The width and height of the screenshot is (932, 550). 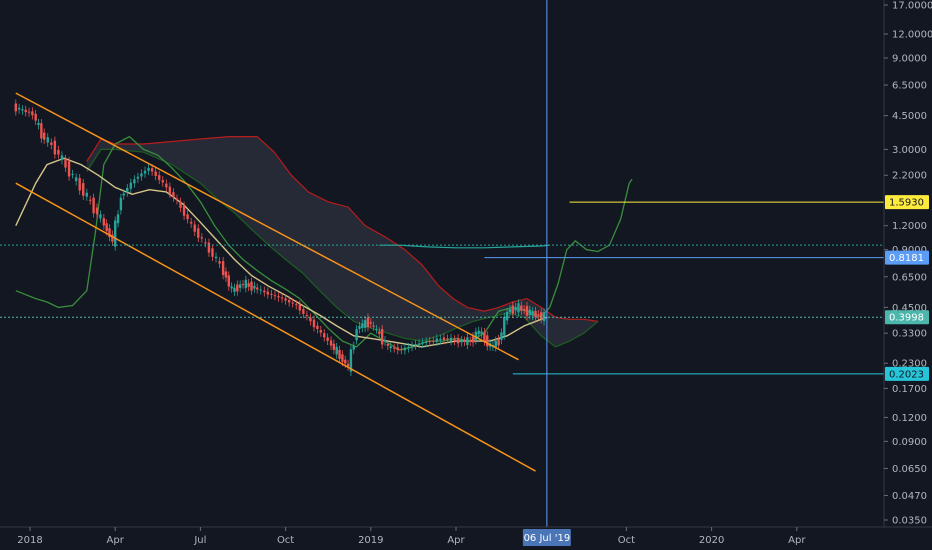 I want to click on crosshair-date-label: 06 Jul '19, so click(x=547, y=538).